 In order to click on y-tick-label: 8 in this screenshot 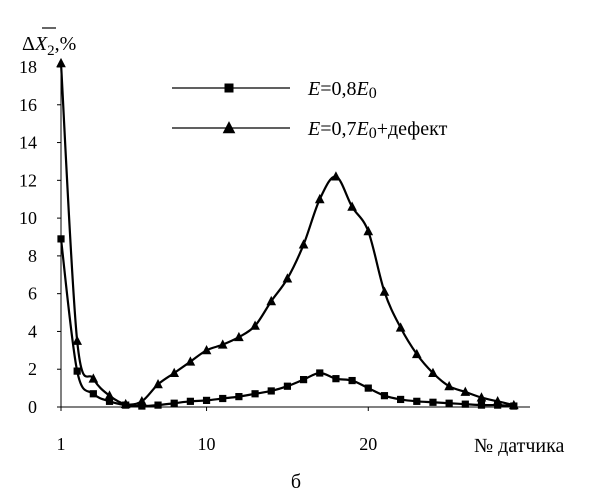, I will do `click(32, 256)`.